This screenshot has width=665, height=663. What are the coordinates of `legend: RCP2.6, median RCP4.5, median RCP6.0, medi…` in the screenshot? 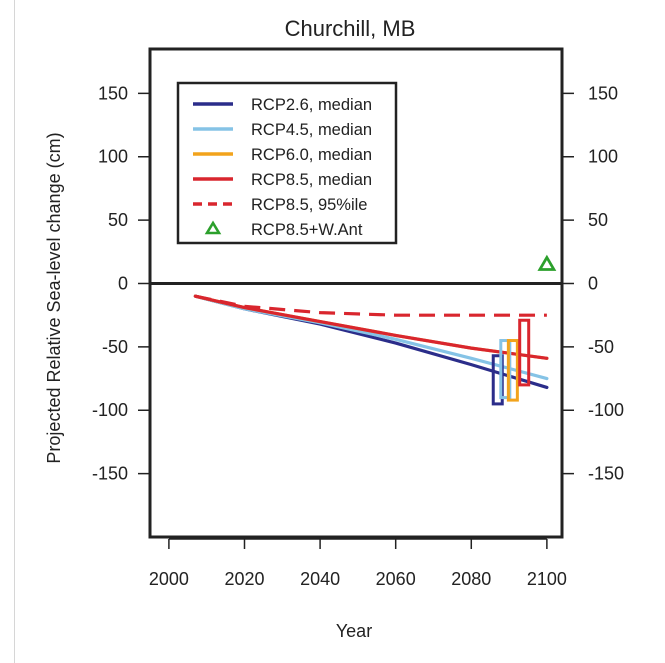 It's located at (287, 163).